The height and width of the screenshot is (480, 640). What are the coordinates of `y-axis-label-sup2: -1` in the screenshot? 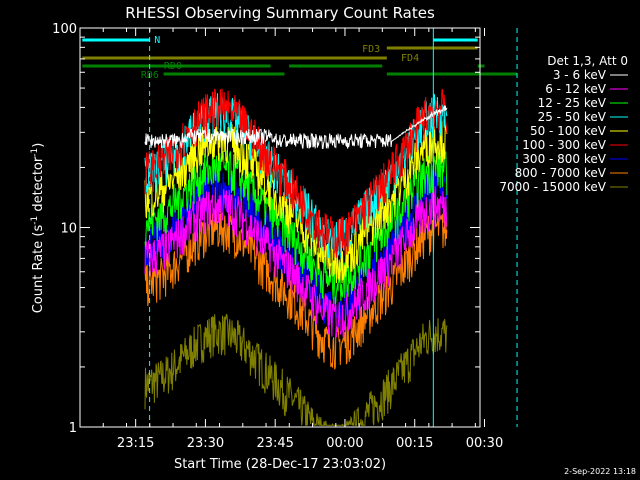 It's located at (35, 152).